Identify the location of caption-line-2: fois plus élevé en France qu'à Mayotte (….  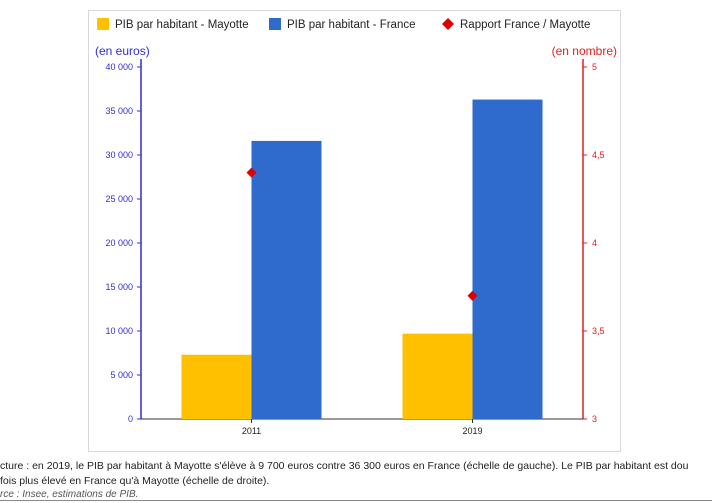
(135, 481).